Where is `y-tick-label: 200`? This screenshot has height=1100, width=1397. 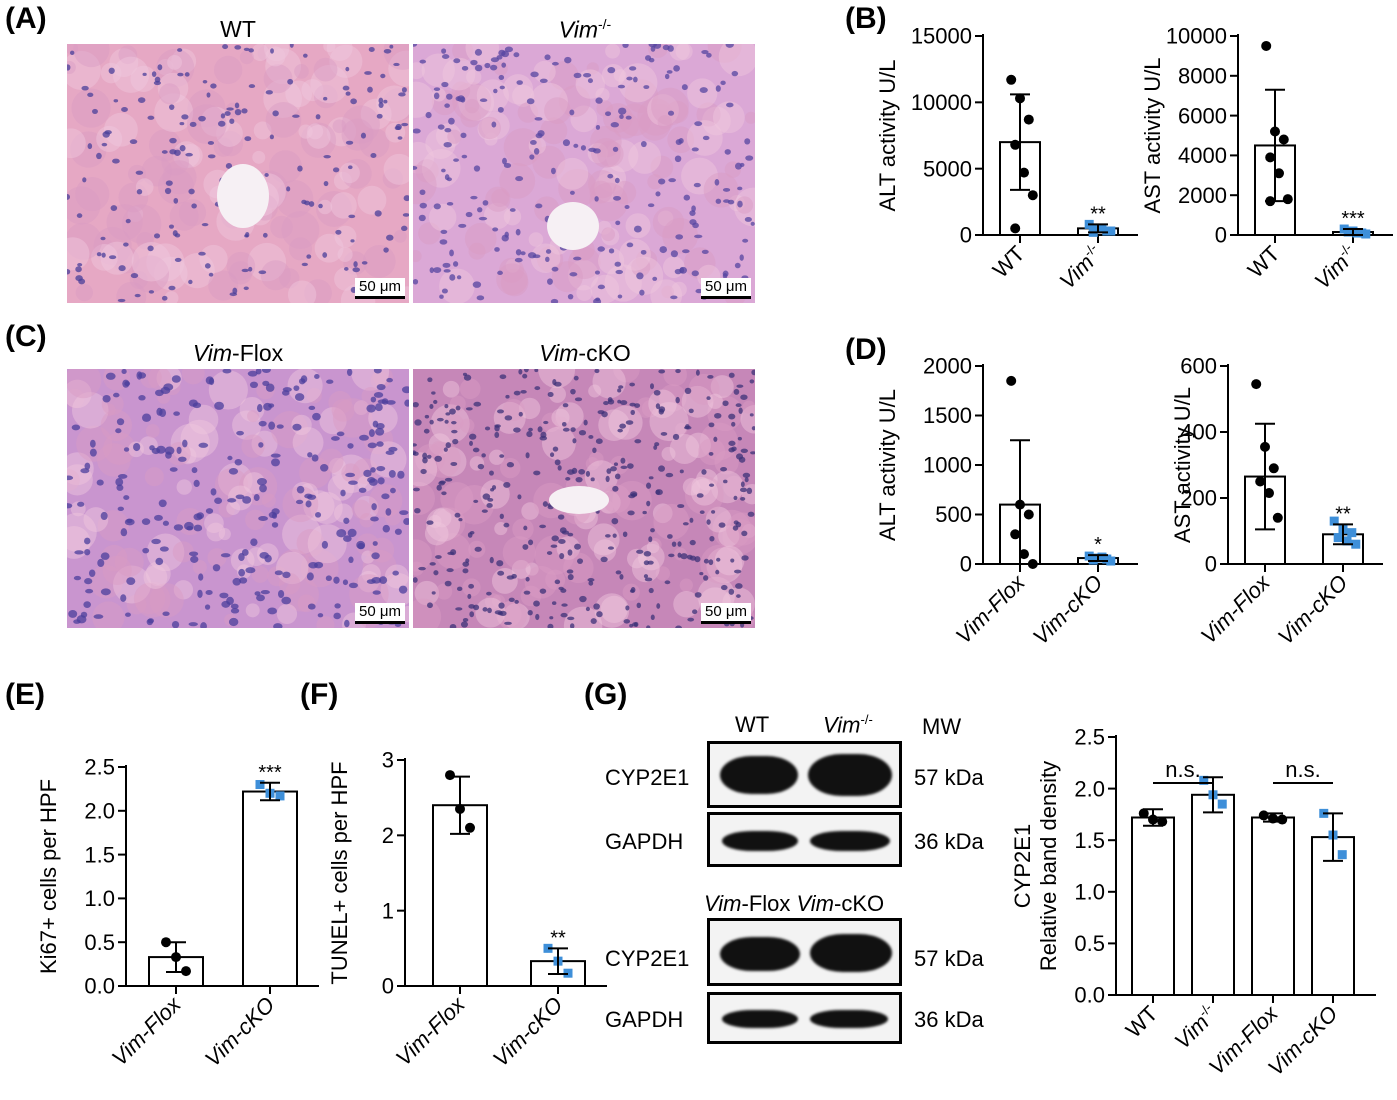
y-tick-label: 200 is located at coordinates (1198, 498).